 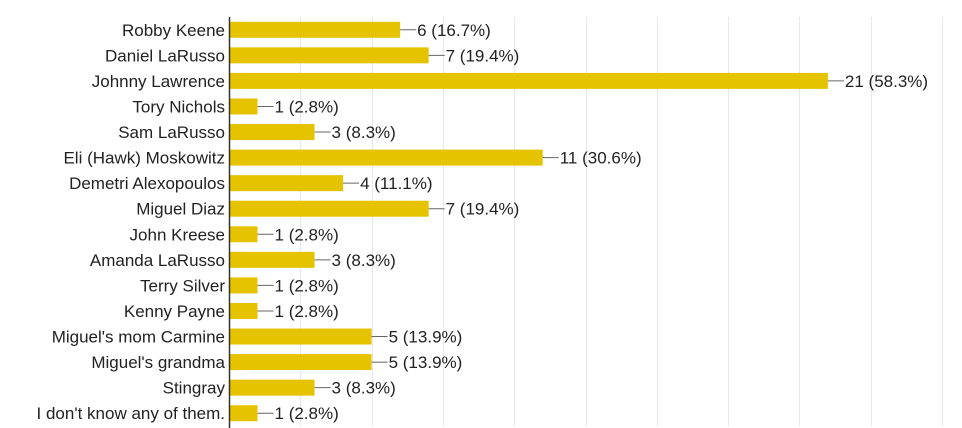 I want to click on category-label: Johnny Lawrence, so click(x=158, y=81).